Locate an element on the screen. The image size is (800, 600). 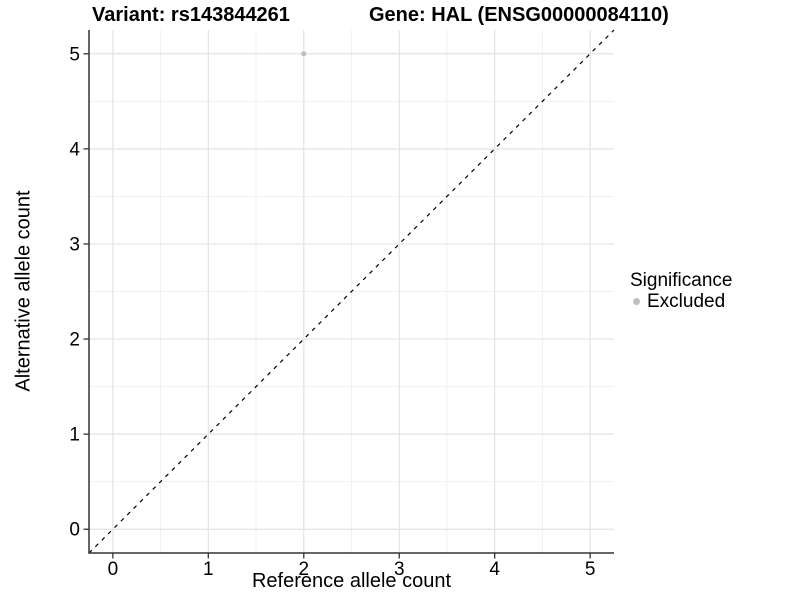
x-axis-title: Reference allele count is located at coordinates (351, 581).